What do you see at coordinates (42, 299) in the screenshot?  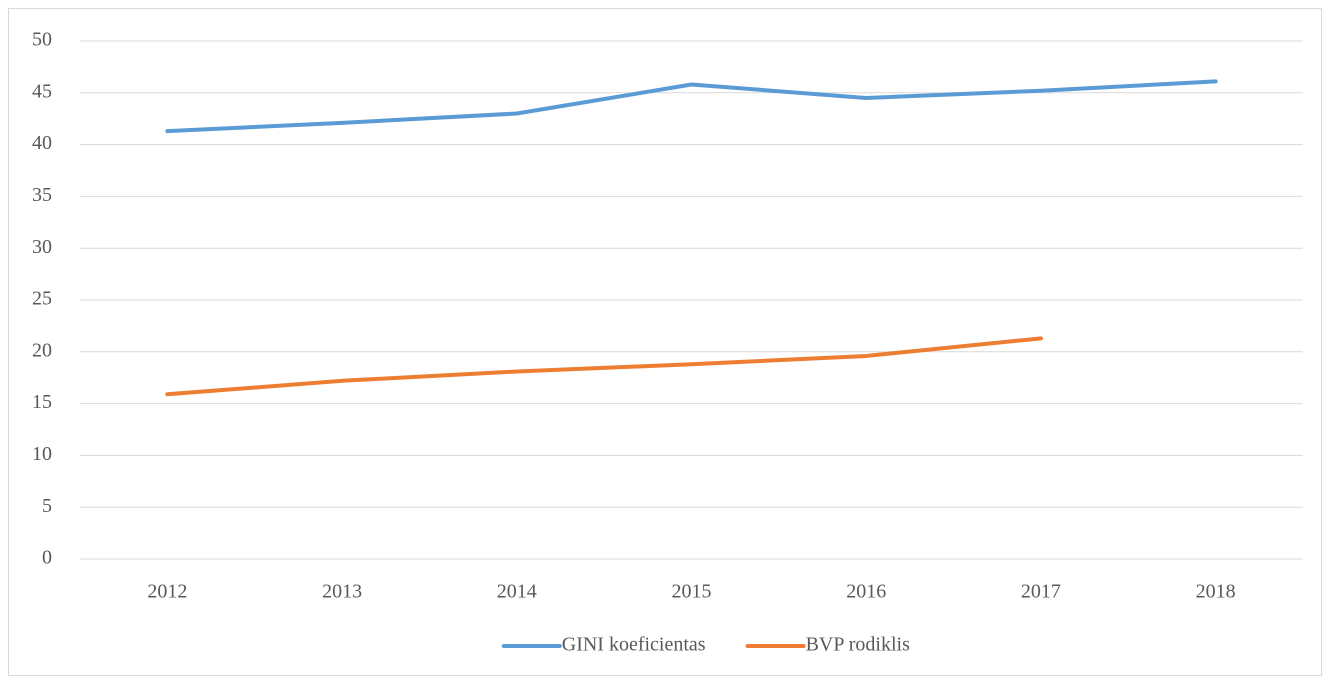 I see `y-tick-label: 25` at bounding box center [42, 299].